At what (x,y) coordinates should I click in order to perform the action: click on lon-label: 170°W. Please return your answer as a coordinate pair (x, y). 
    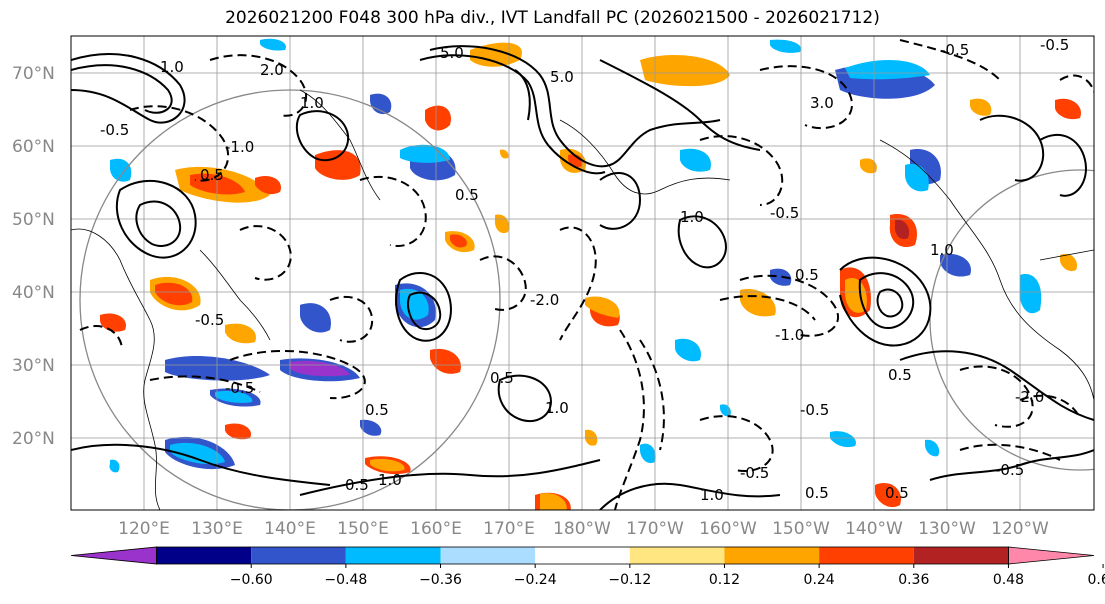
    Looking at the image, I should click on (655, 529).